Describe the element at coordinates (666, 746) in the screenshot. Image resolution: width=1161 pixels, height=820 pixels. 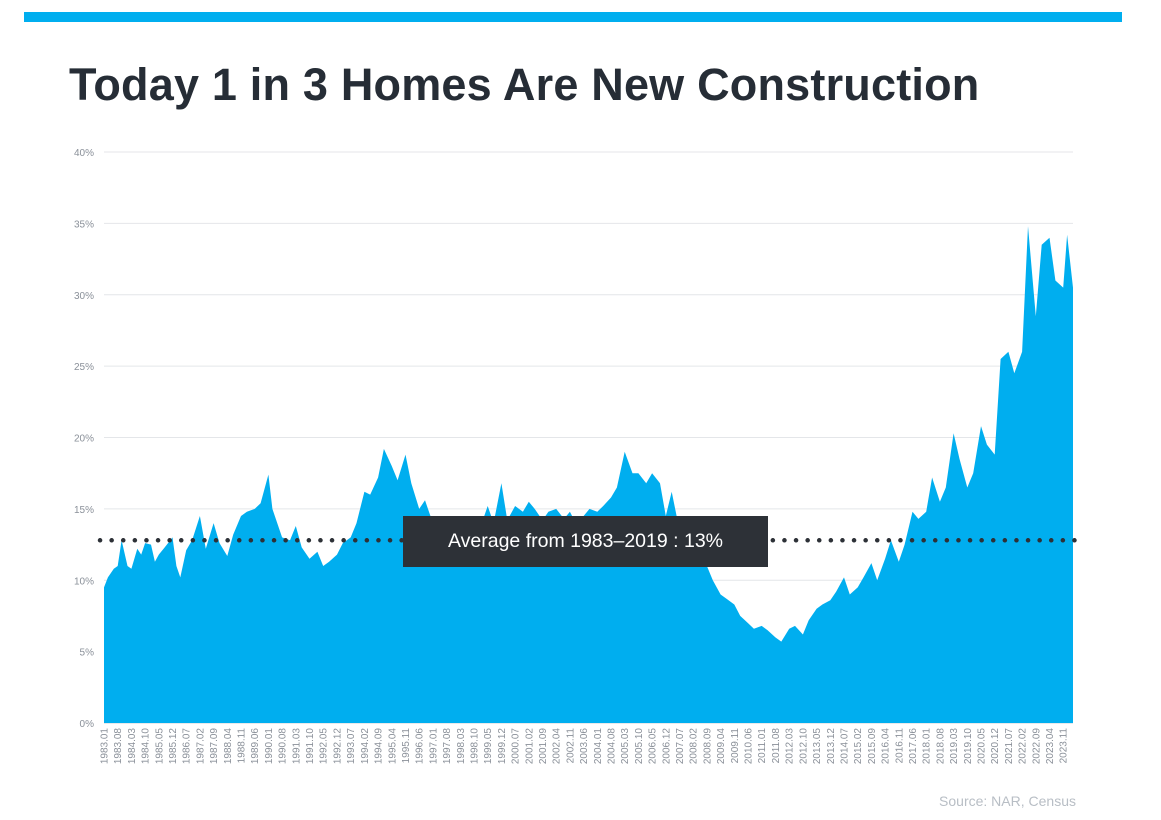
I see `x-tick-label: 2006.12` at that location.